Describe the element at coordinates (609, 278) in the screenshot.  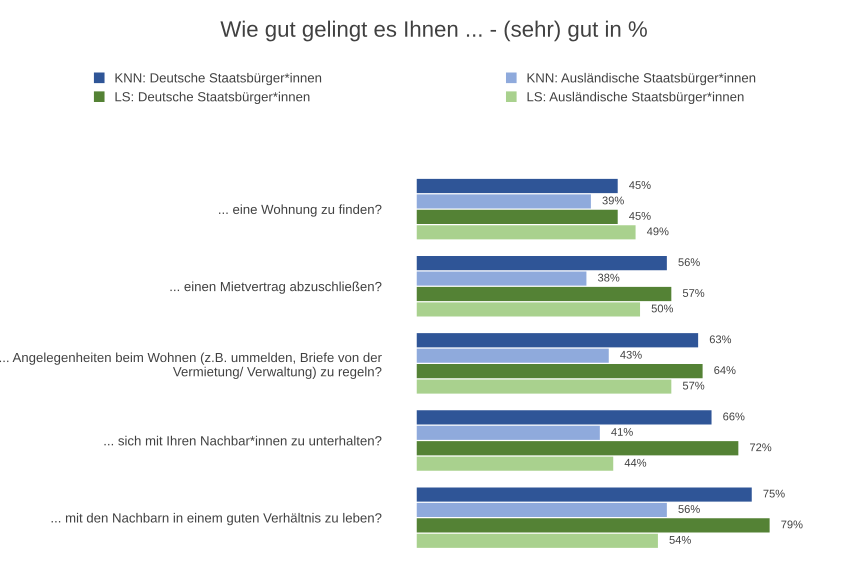
I see `data-label: 38%` at that location.